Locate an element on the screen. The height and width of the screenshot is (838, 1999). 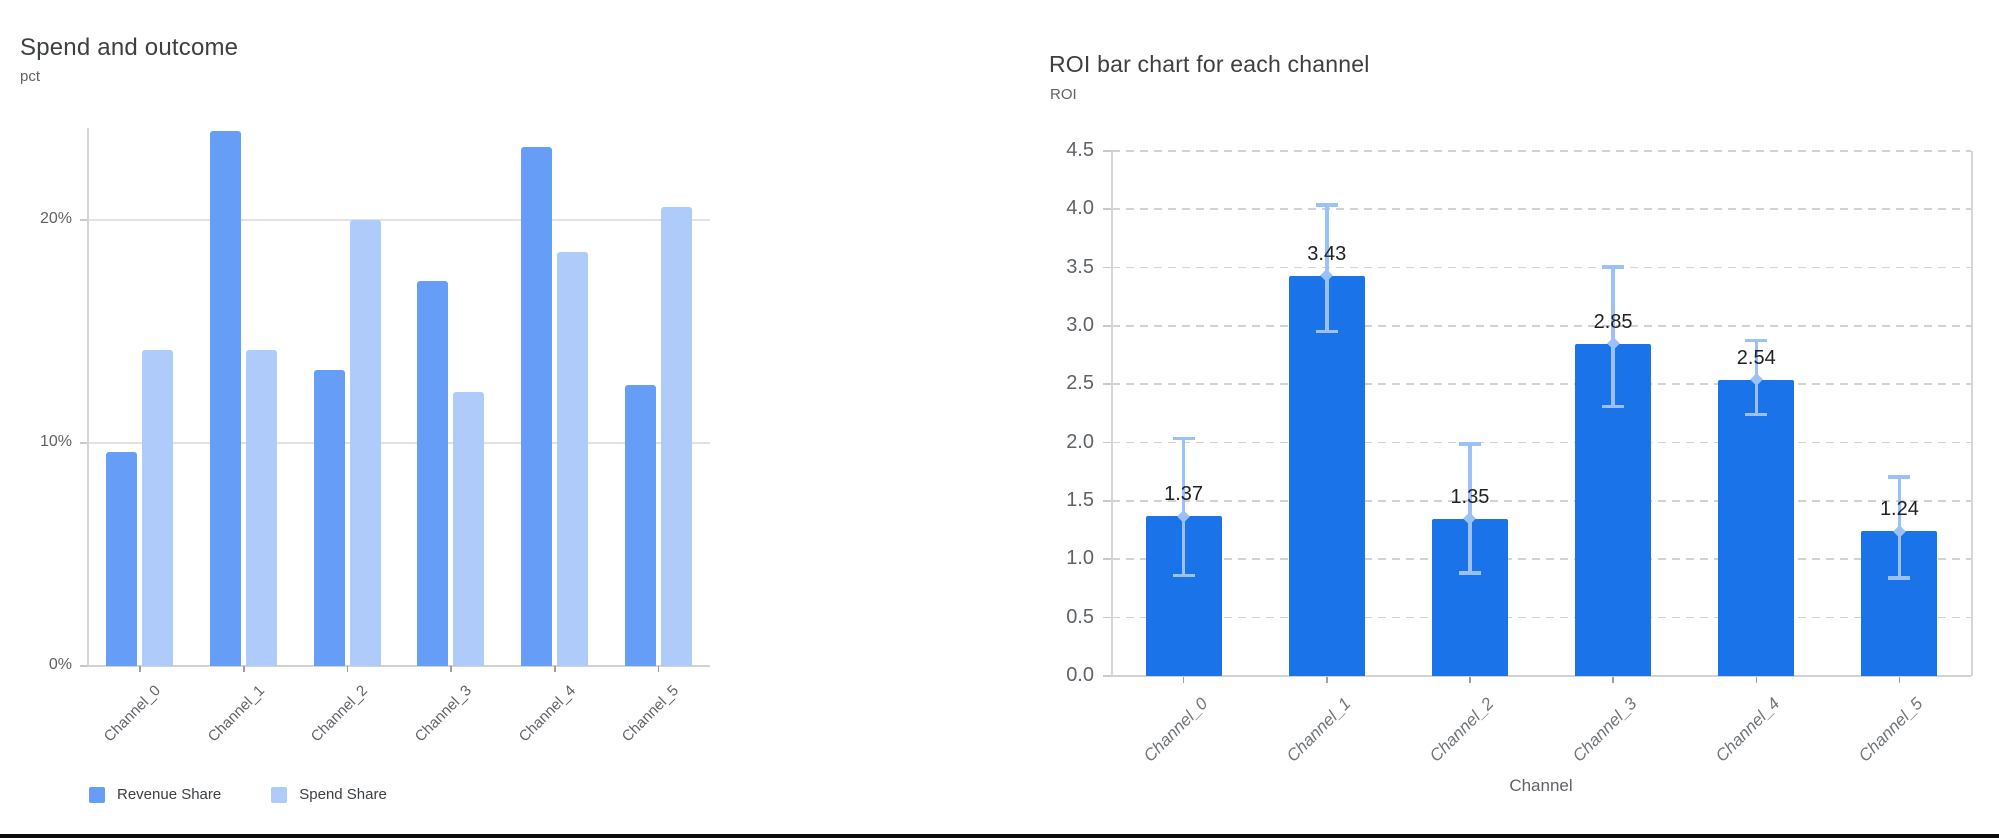
gridline-1.0 is located at coordinates (1541, 559).